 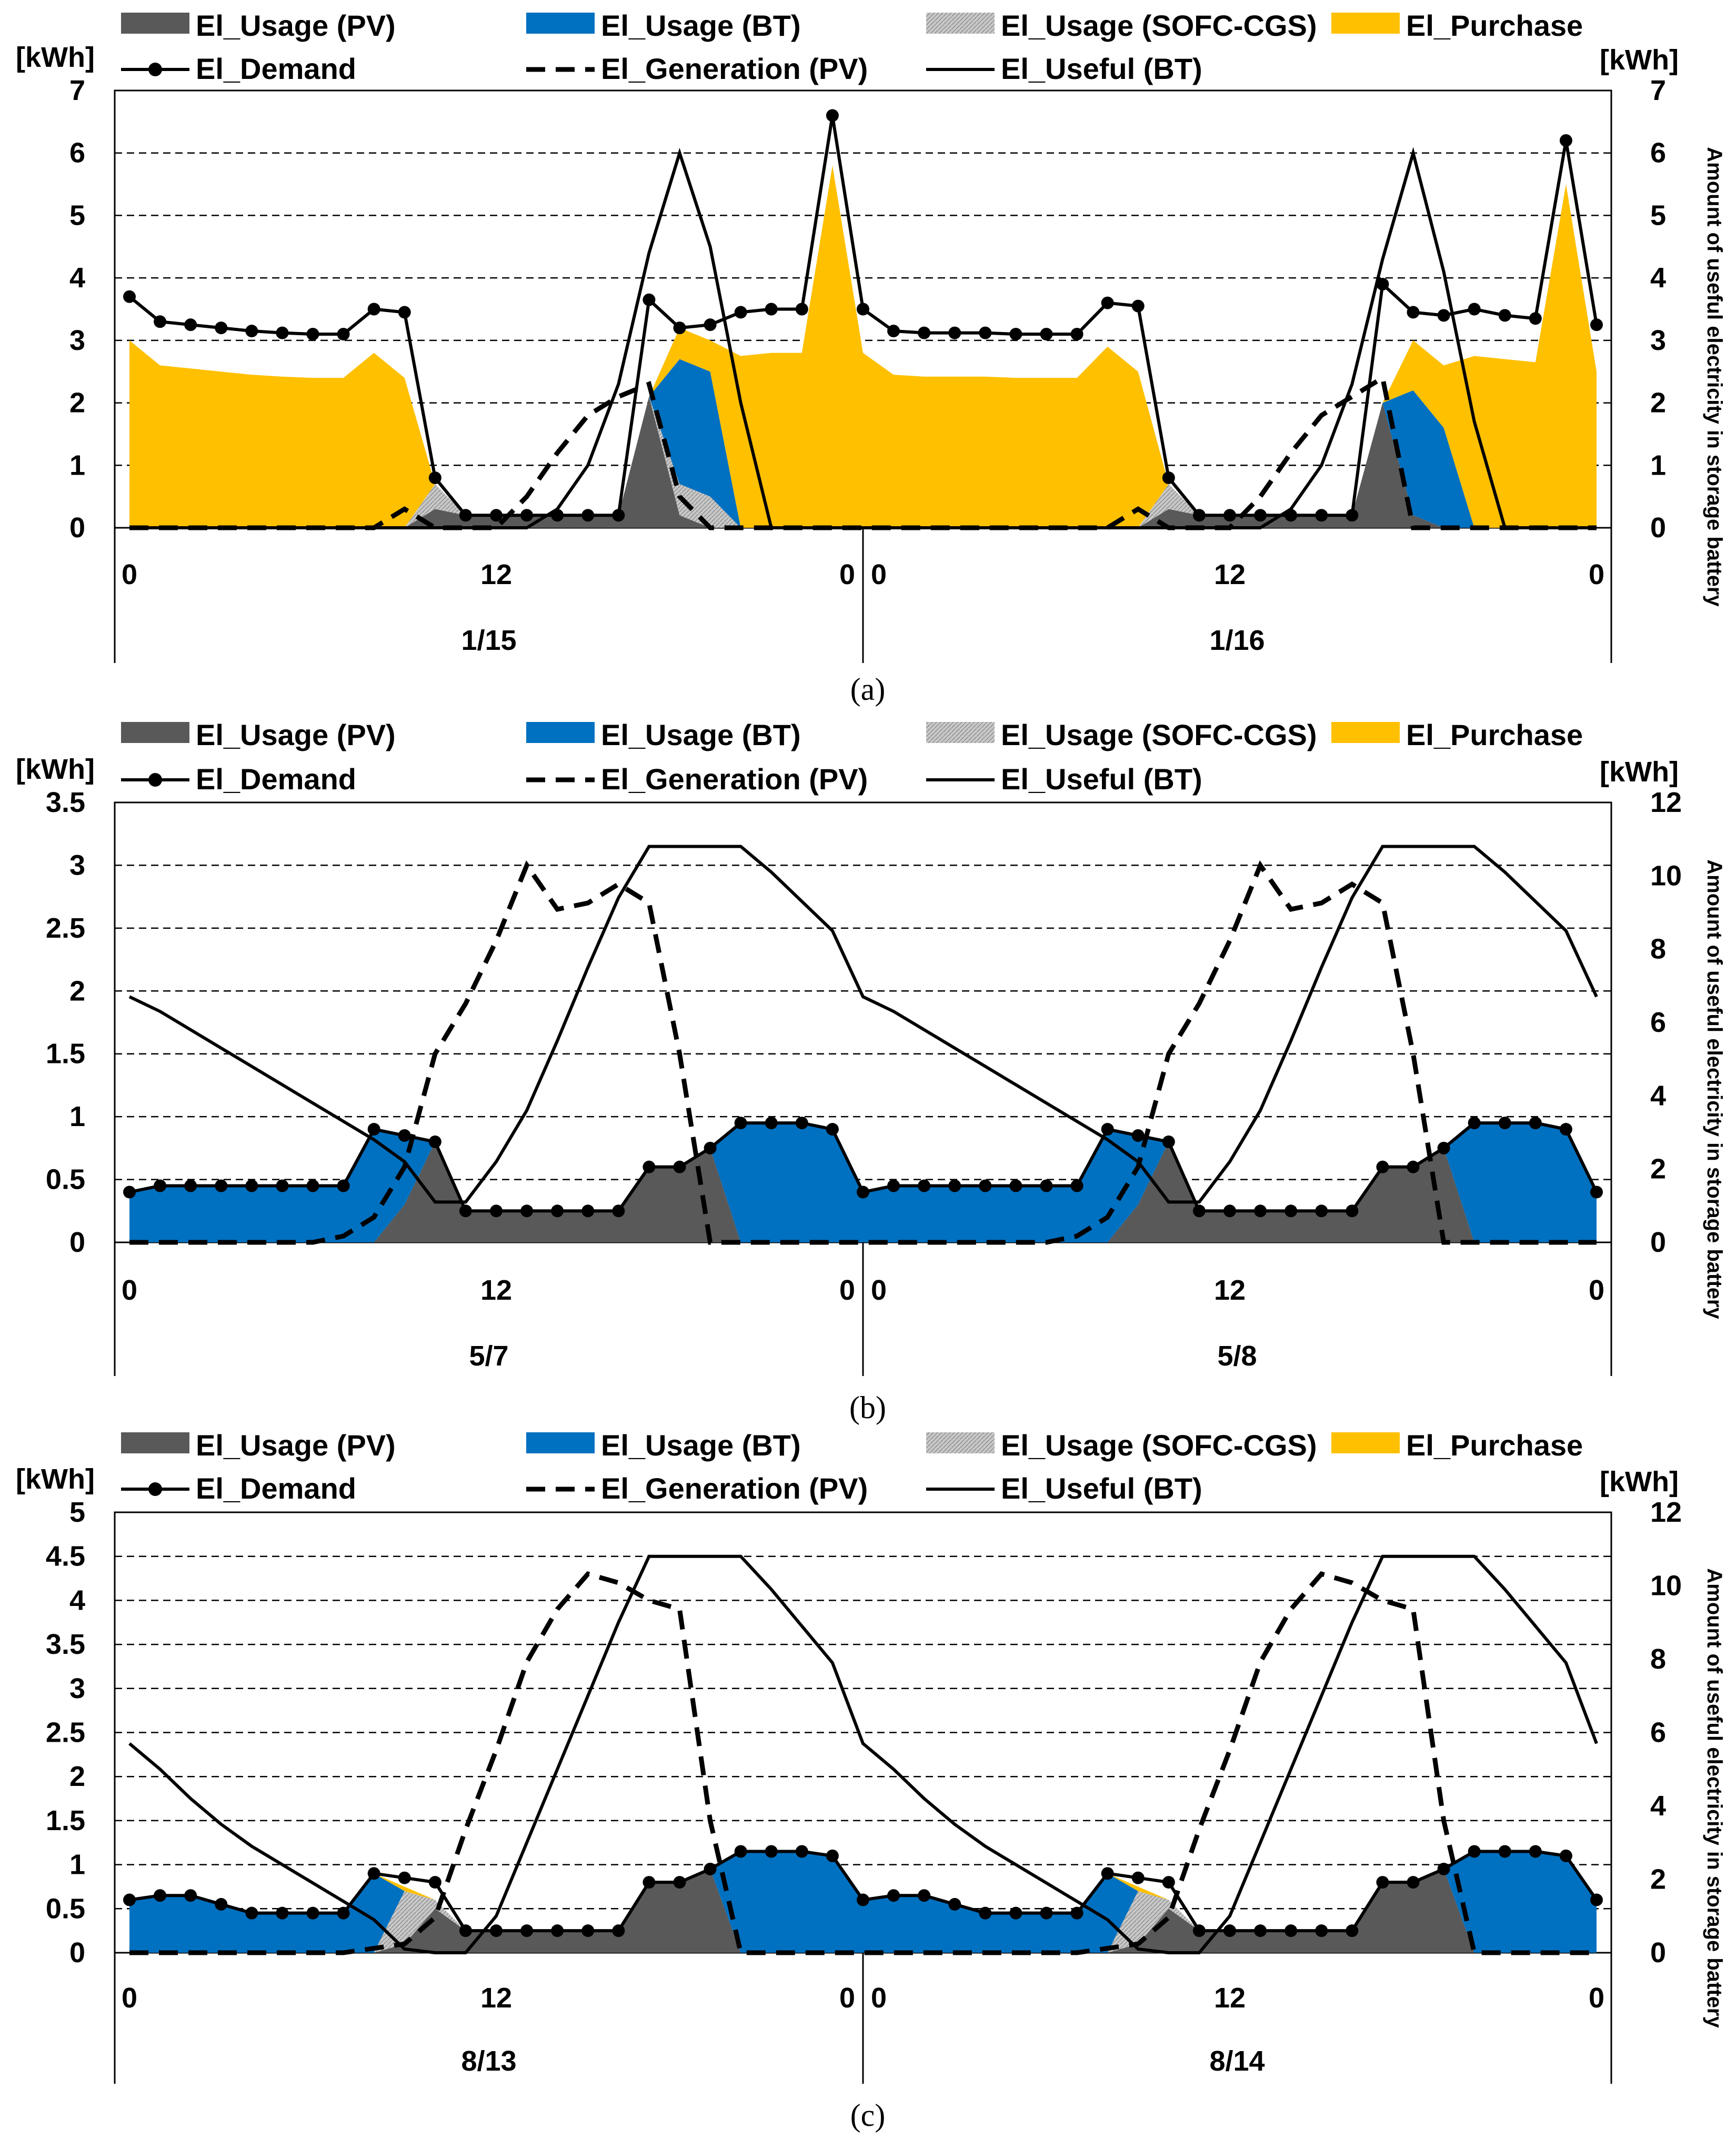 I want to click on legend-marker, so click(x=155, y=1489).